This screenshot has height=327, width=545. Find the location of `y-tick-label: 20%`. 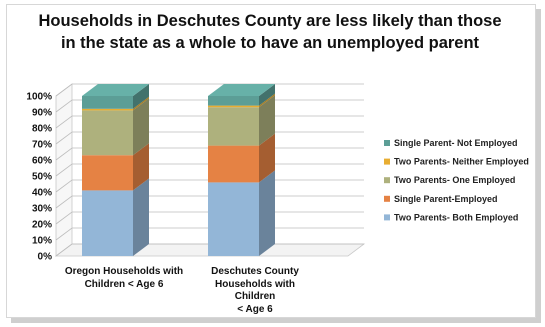

y-tick-label: 20% is located at coordinates (42, 225).